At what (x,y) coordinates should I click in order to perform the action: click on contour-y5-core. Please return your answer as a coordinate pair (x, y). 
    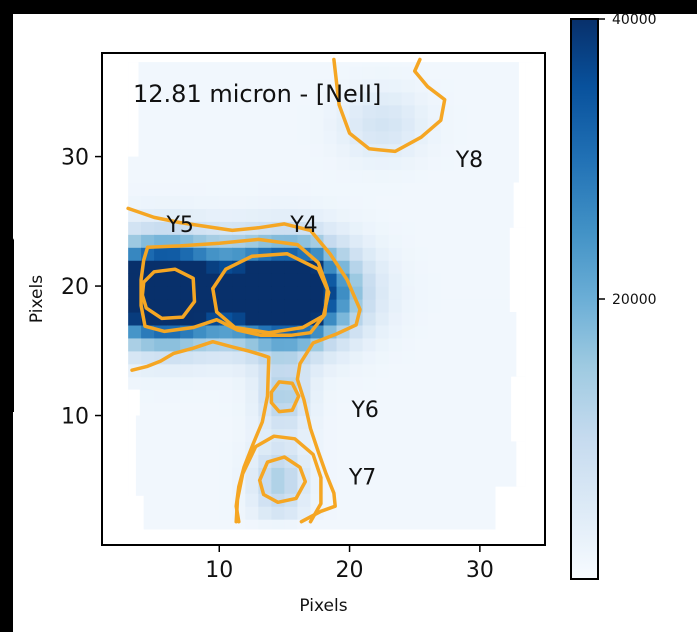
    Looking at the image, I should click on (168, 294).